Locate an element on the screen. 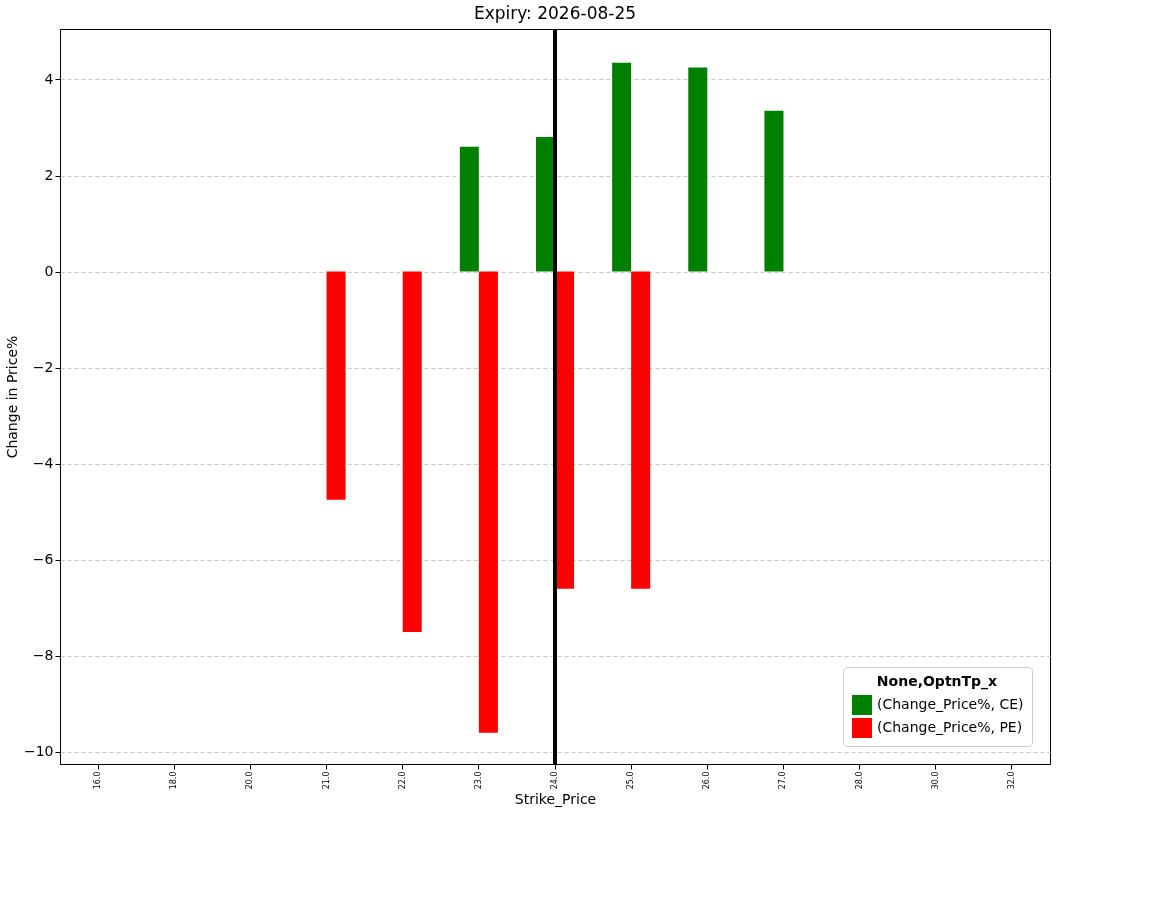  x-tick-label: 24.0 is located at coordinates (554, 780).